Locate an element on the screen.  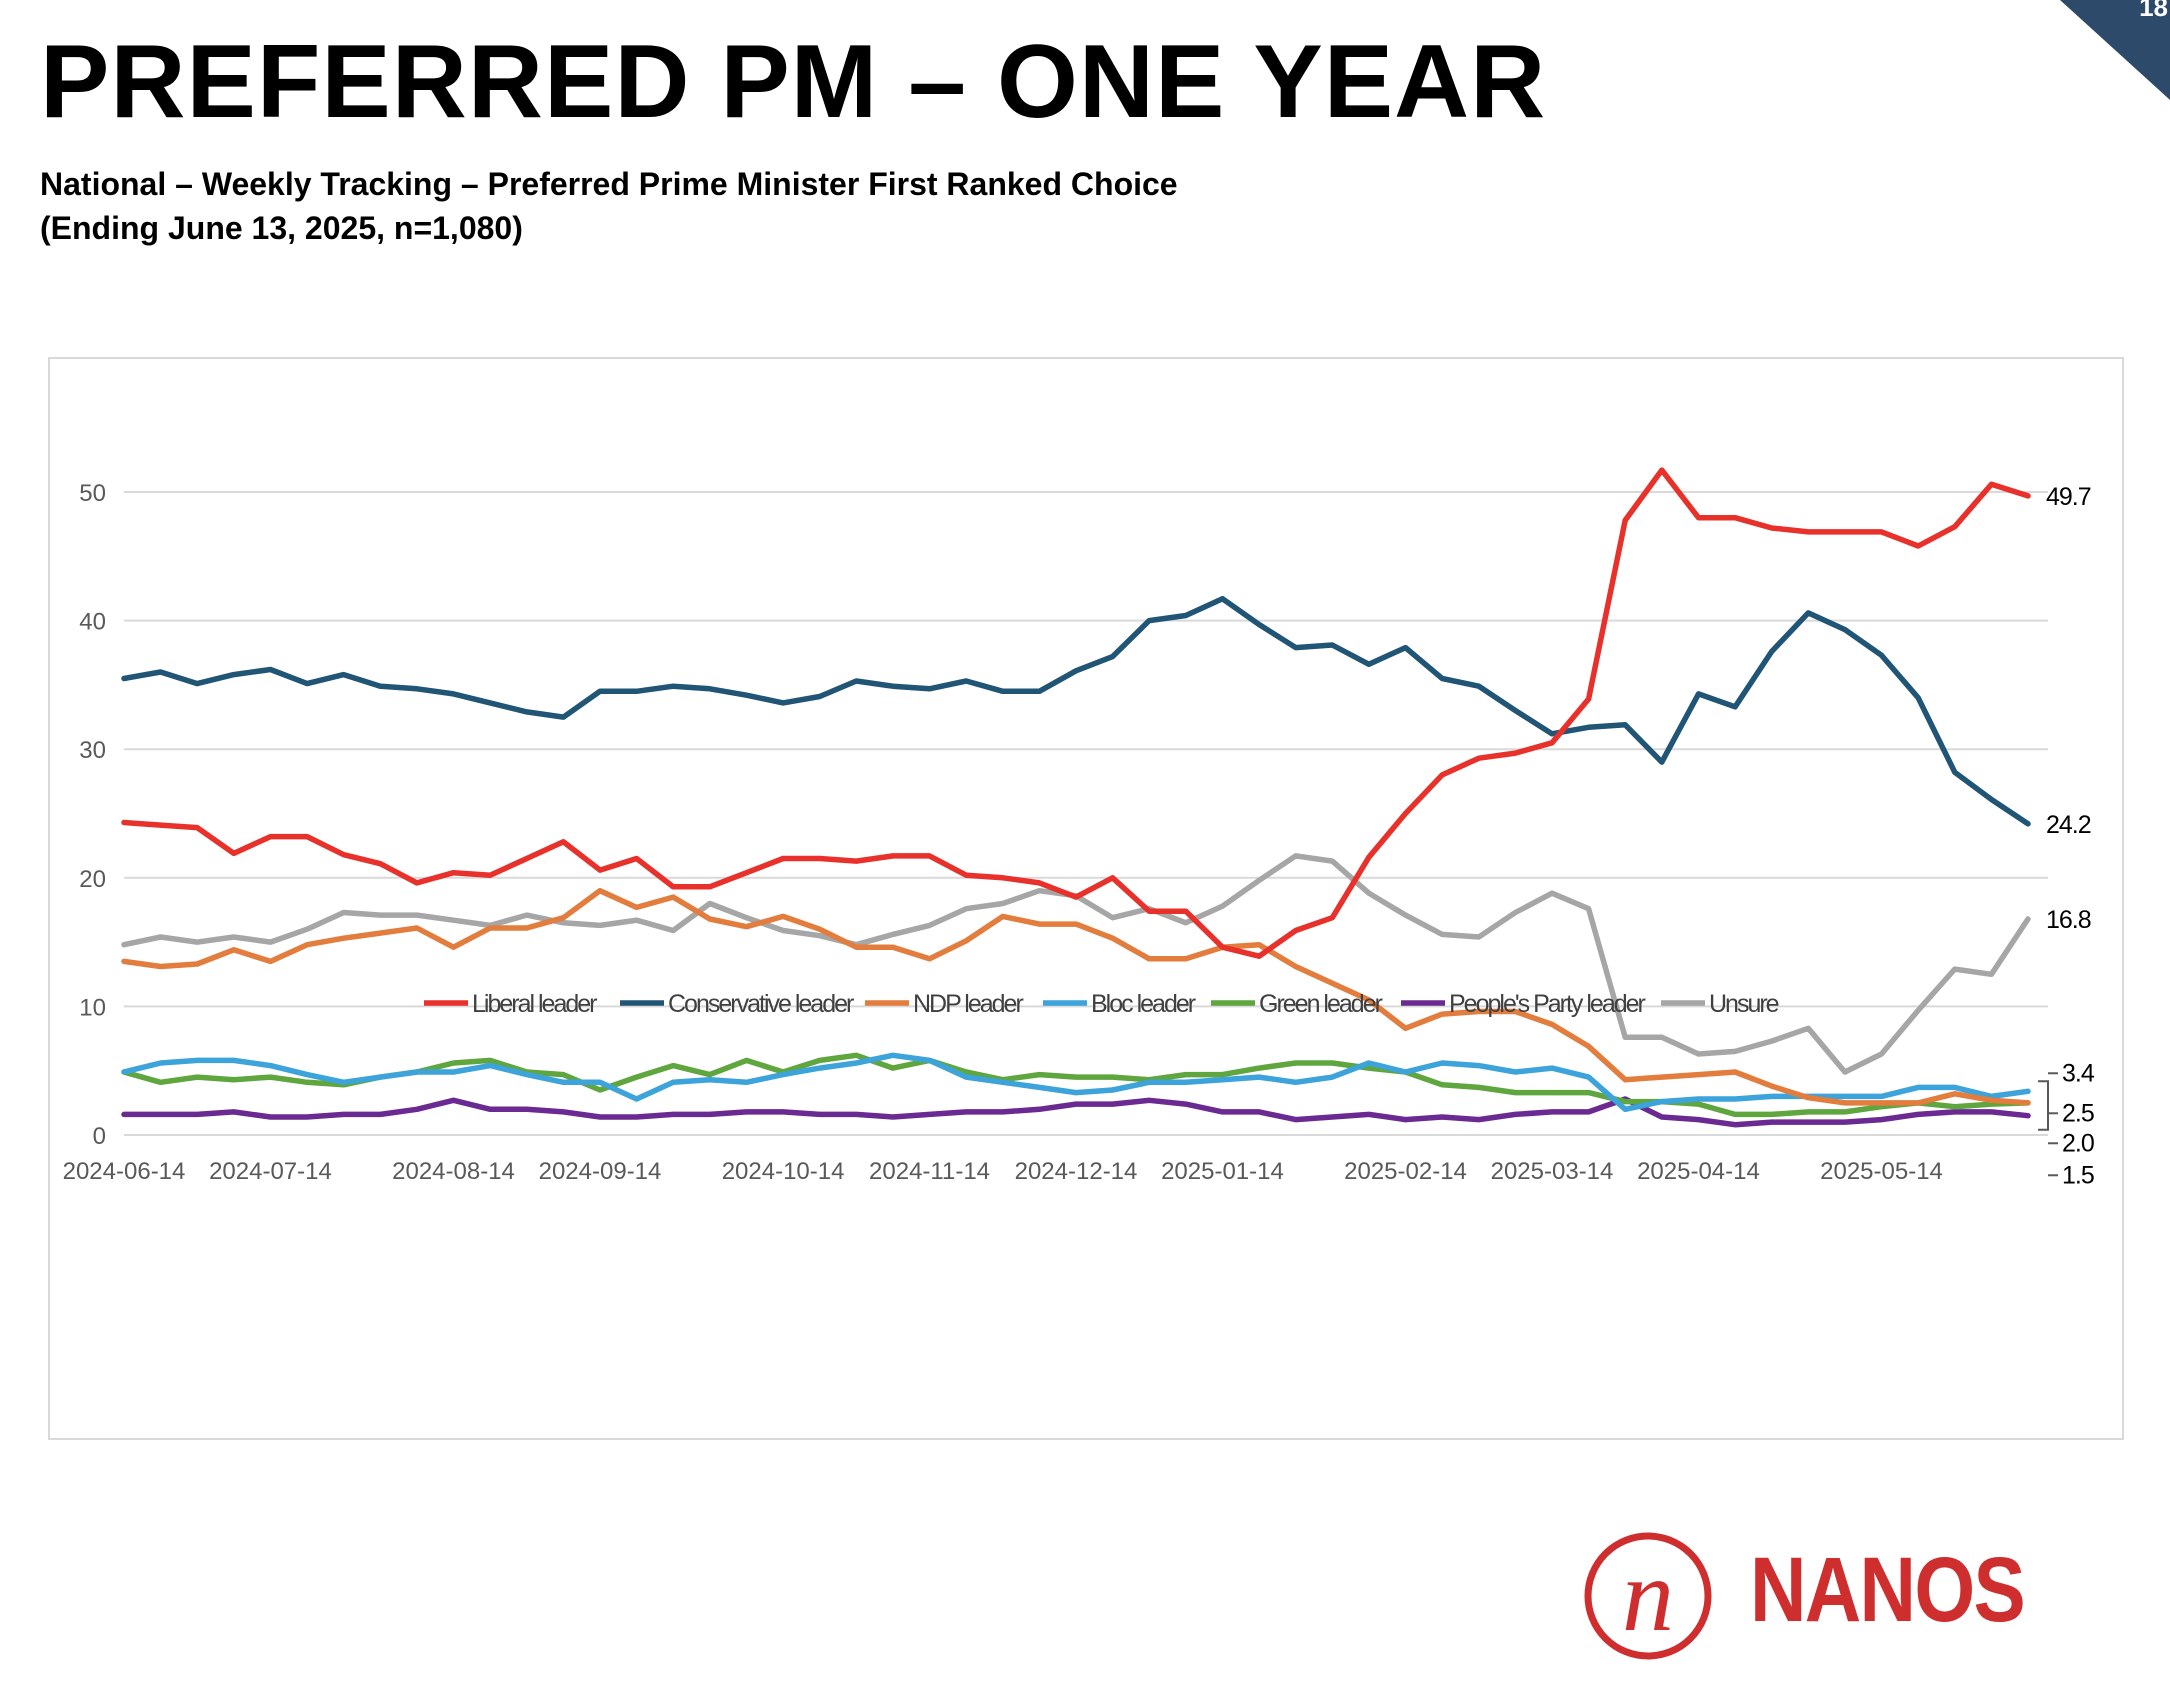
x-tick-label: 2024-08-14 is located at coordinates (453, 1171).